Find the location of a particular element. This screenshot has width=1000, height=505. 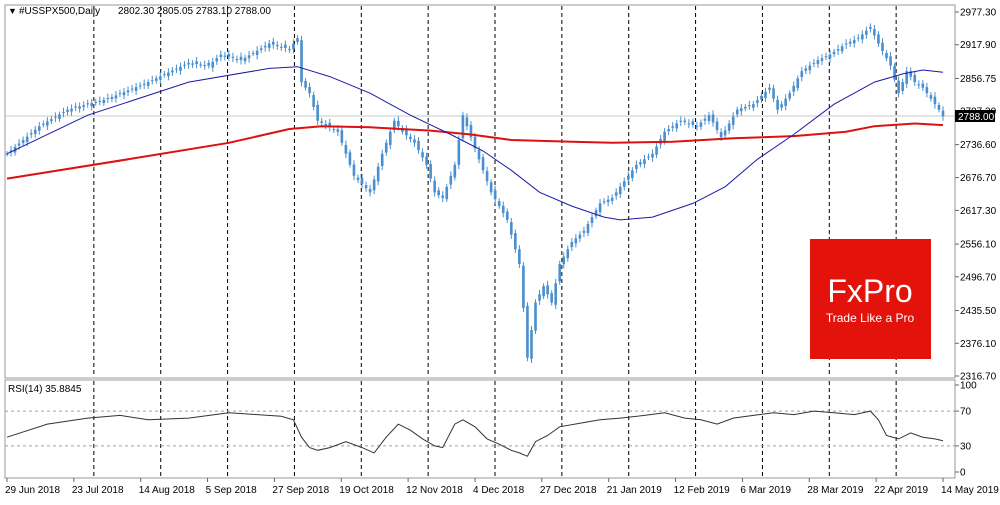

rsi-y-tick-label: 30 is located at coordinates (966, 446).